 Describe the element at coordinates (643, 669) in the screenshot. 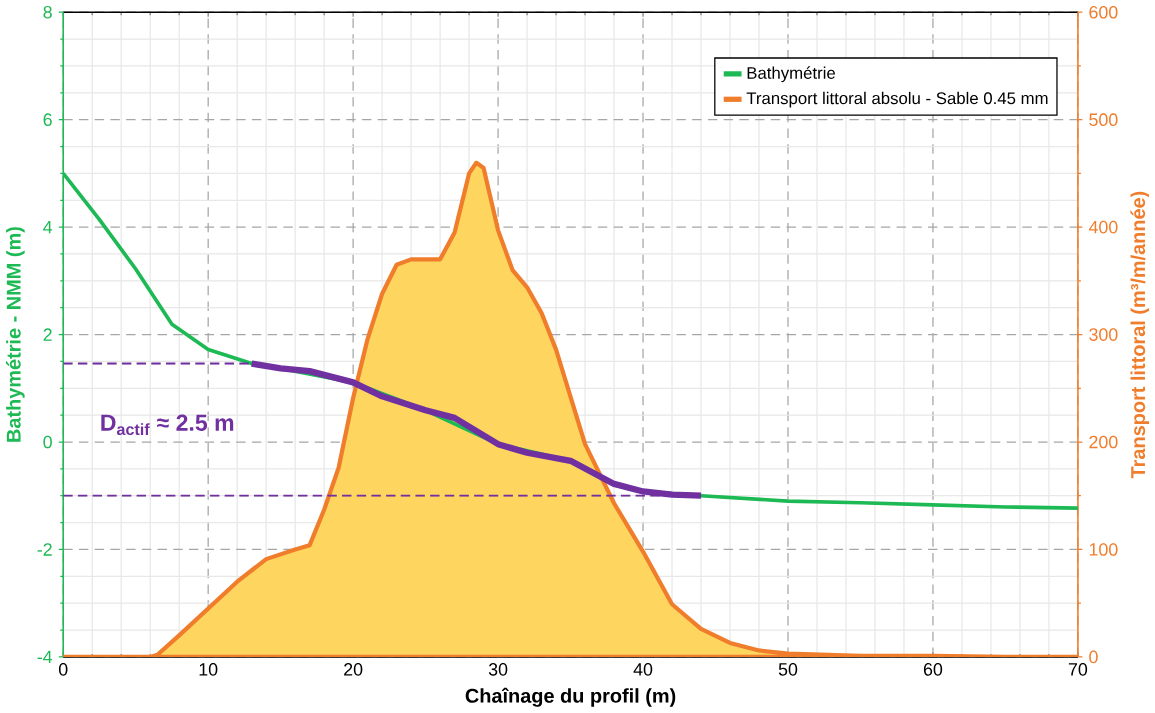

I see `x-tick-label: 40` at that location.